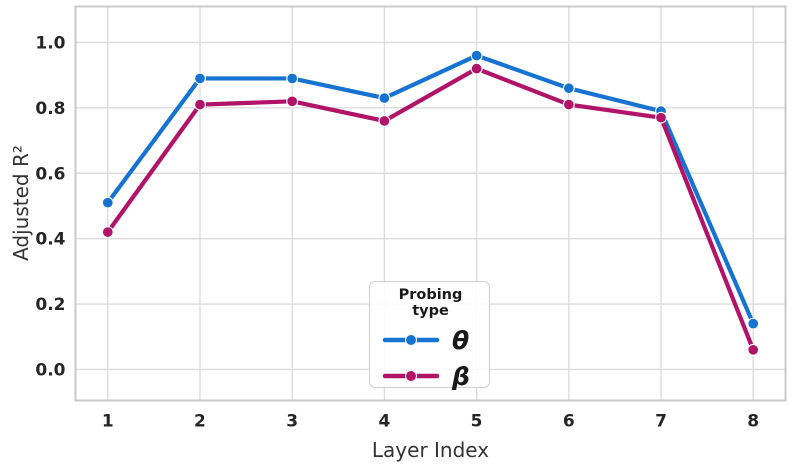 This screenshot has height=469, width=793. I want to click on legend-label-theta: θ, so click(461, 340).